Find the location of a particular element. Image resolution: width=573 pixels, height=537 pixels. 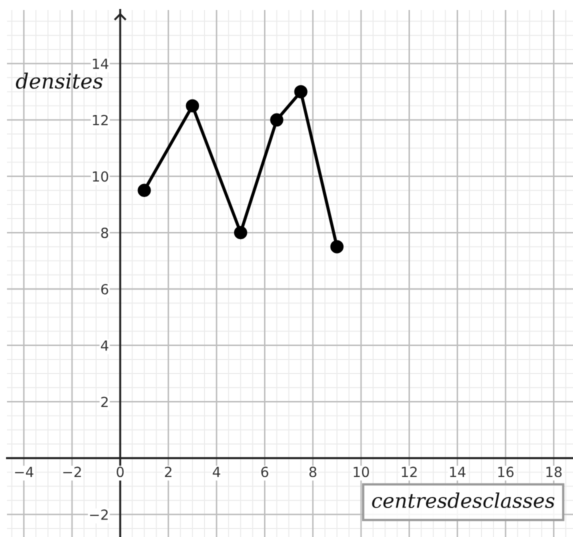

y-tick-label: 14 is located at coordinates (100, 63).